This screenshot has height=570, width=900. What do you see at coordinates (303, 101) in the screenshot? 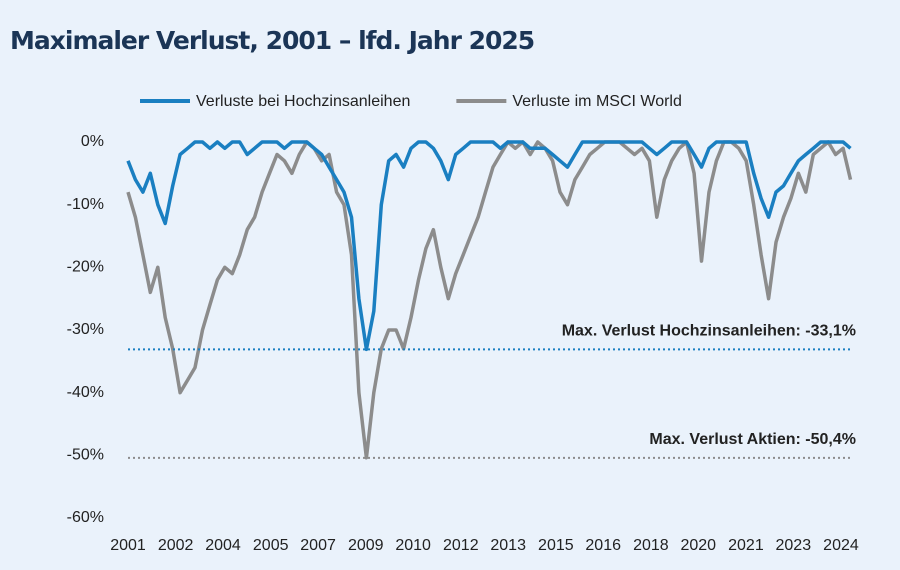
I see `legend-label: Verluste bei Hochzinsanleihen` at bounding box center [303, 101].